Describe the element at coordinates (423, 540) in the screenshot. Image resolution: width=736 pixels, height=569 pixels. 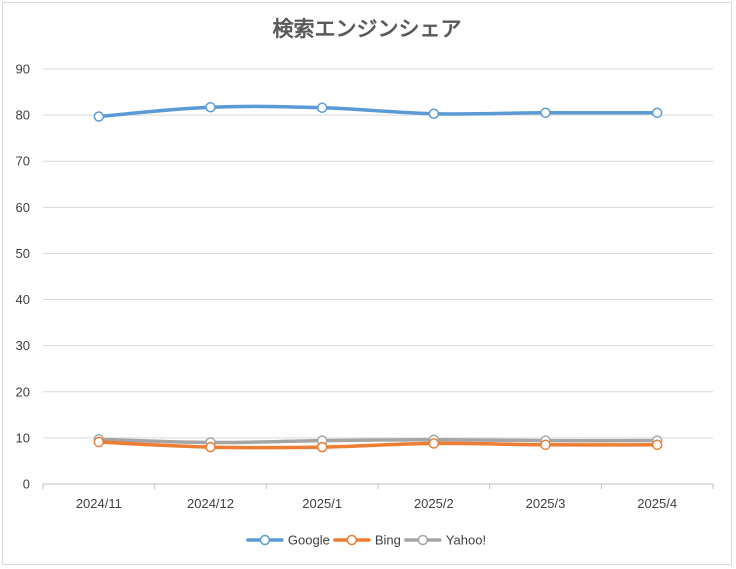
I see `legend-marker-yahoo` at that location.